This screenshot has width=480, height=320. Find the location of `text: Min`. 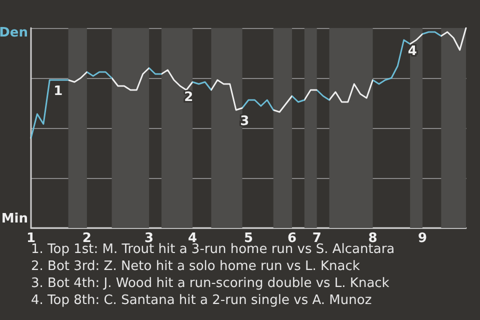

text: Min is located at coordinates (14, 219).